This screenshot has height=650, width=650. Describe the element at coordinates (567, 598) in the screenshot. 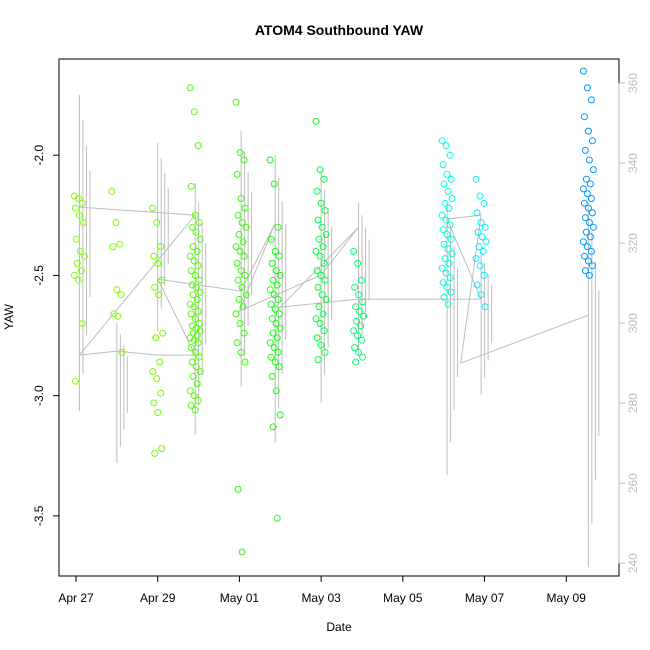

I see `x-tick-label: May 09` at that location.